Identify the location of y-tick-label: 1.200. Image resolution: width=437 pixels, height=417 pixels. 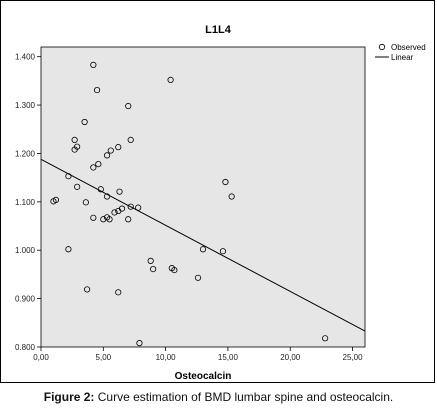
(25, 153).